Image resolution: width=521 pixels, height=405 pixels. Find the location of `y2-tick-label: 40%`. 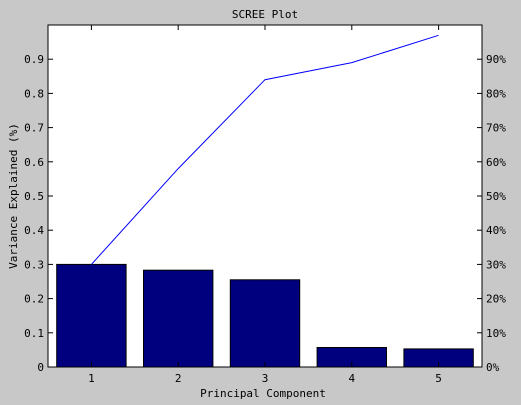

y2-tick-label: 40% is located at coordinates (496, 230).